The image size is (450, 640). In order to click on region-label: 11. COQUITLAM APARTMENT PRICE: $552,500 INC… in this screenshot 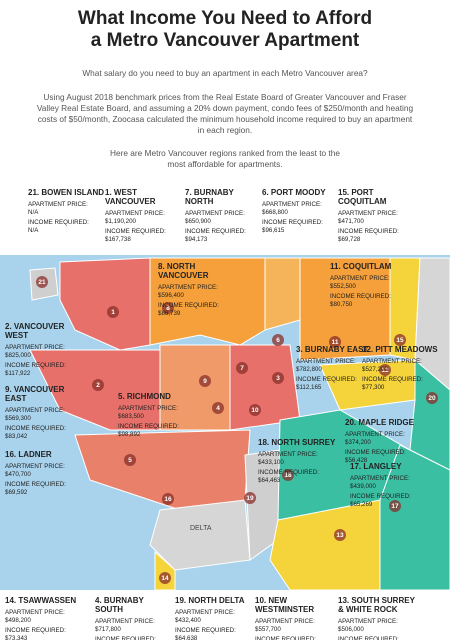, I will do `click(369, 285)`.